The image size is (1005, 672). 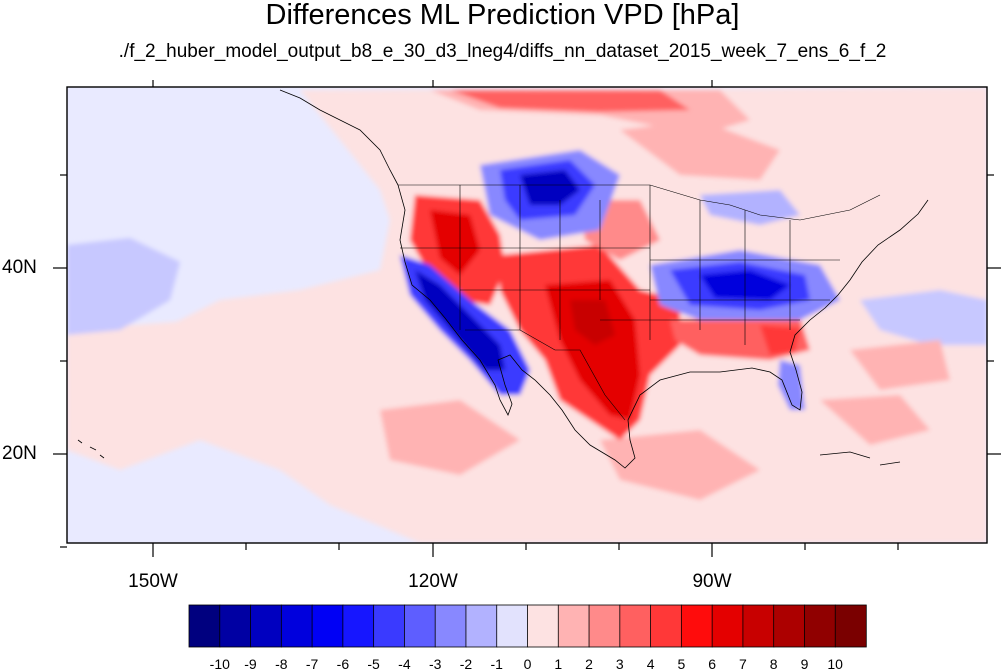 I want to click on colorbar-tick-label: -3, so click(x=435, y=664).